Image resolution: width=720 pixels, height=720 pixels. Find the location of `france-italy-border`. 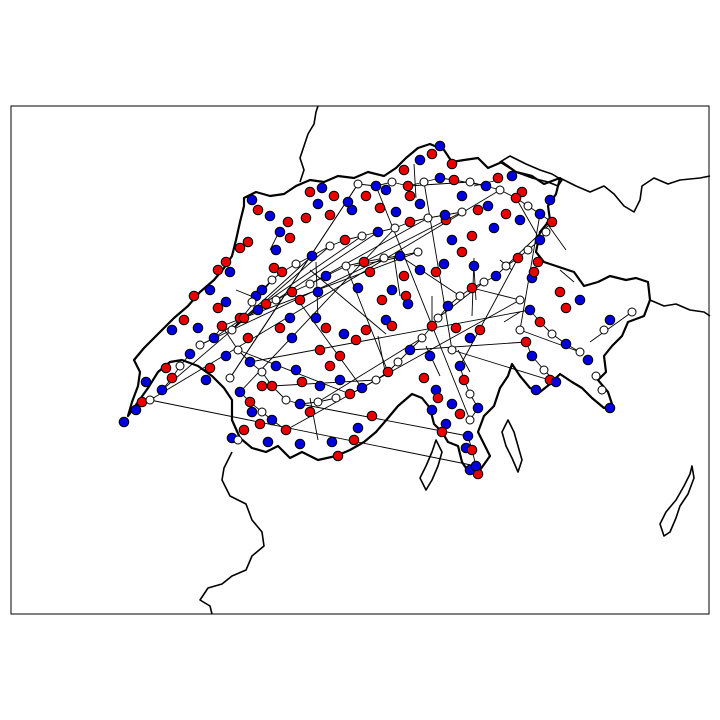

france-italy-border is located at coordinates (232, 533).